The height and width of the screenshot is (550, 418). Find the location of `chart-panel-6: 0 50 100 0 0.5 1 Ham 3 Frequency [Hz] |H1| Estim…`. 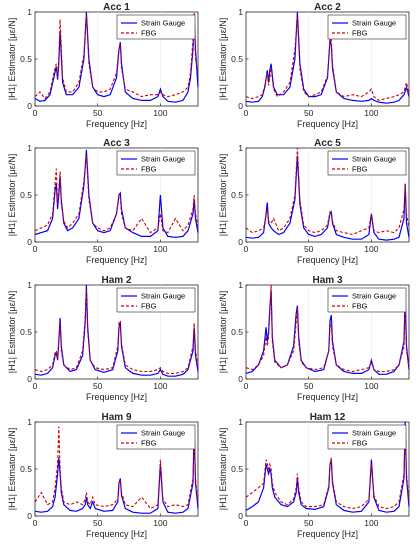

chart-panel-6: 0 50 100 0 0.5 1 Ham 3 Frequency [Hz] |H1| Estim… is located at coordinates (314, 338).